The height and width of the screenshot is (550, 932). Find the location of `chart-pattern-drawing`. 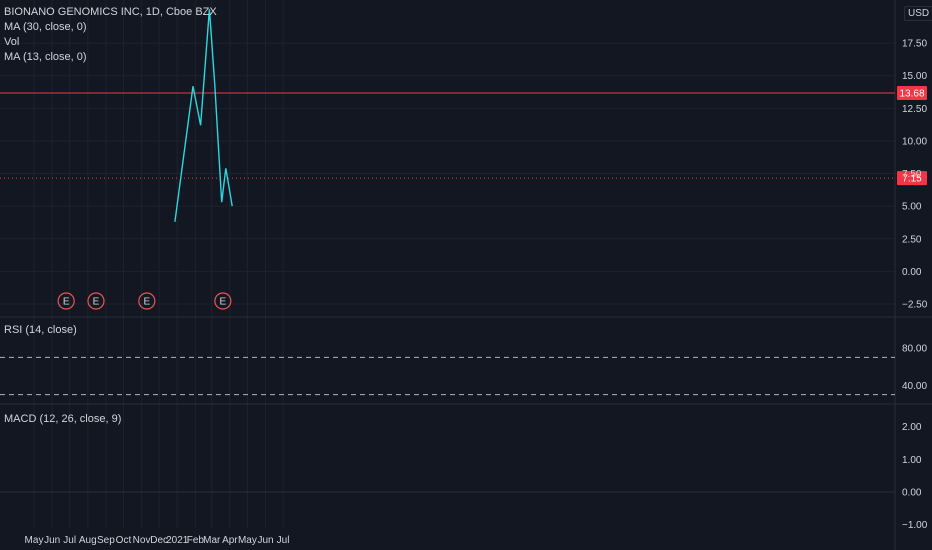

chart-pattern-drawing is located at coordinates (203, 115).